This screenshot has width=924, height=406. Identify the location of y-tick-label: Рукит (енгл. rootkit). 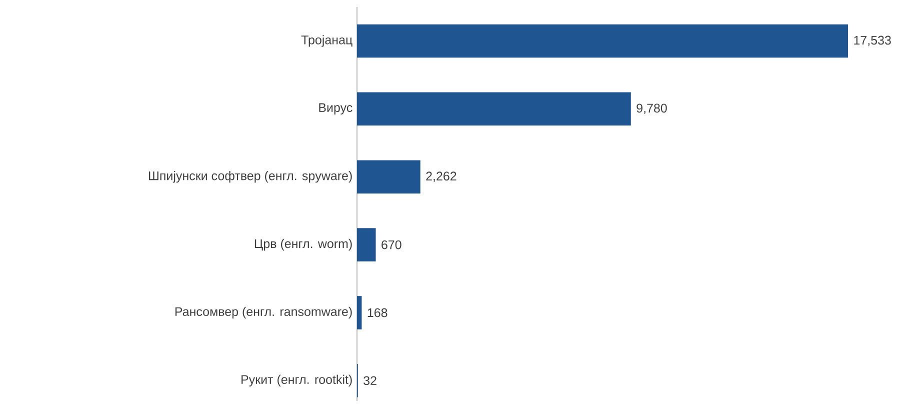
(297, 380).